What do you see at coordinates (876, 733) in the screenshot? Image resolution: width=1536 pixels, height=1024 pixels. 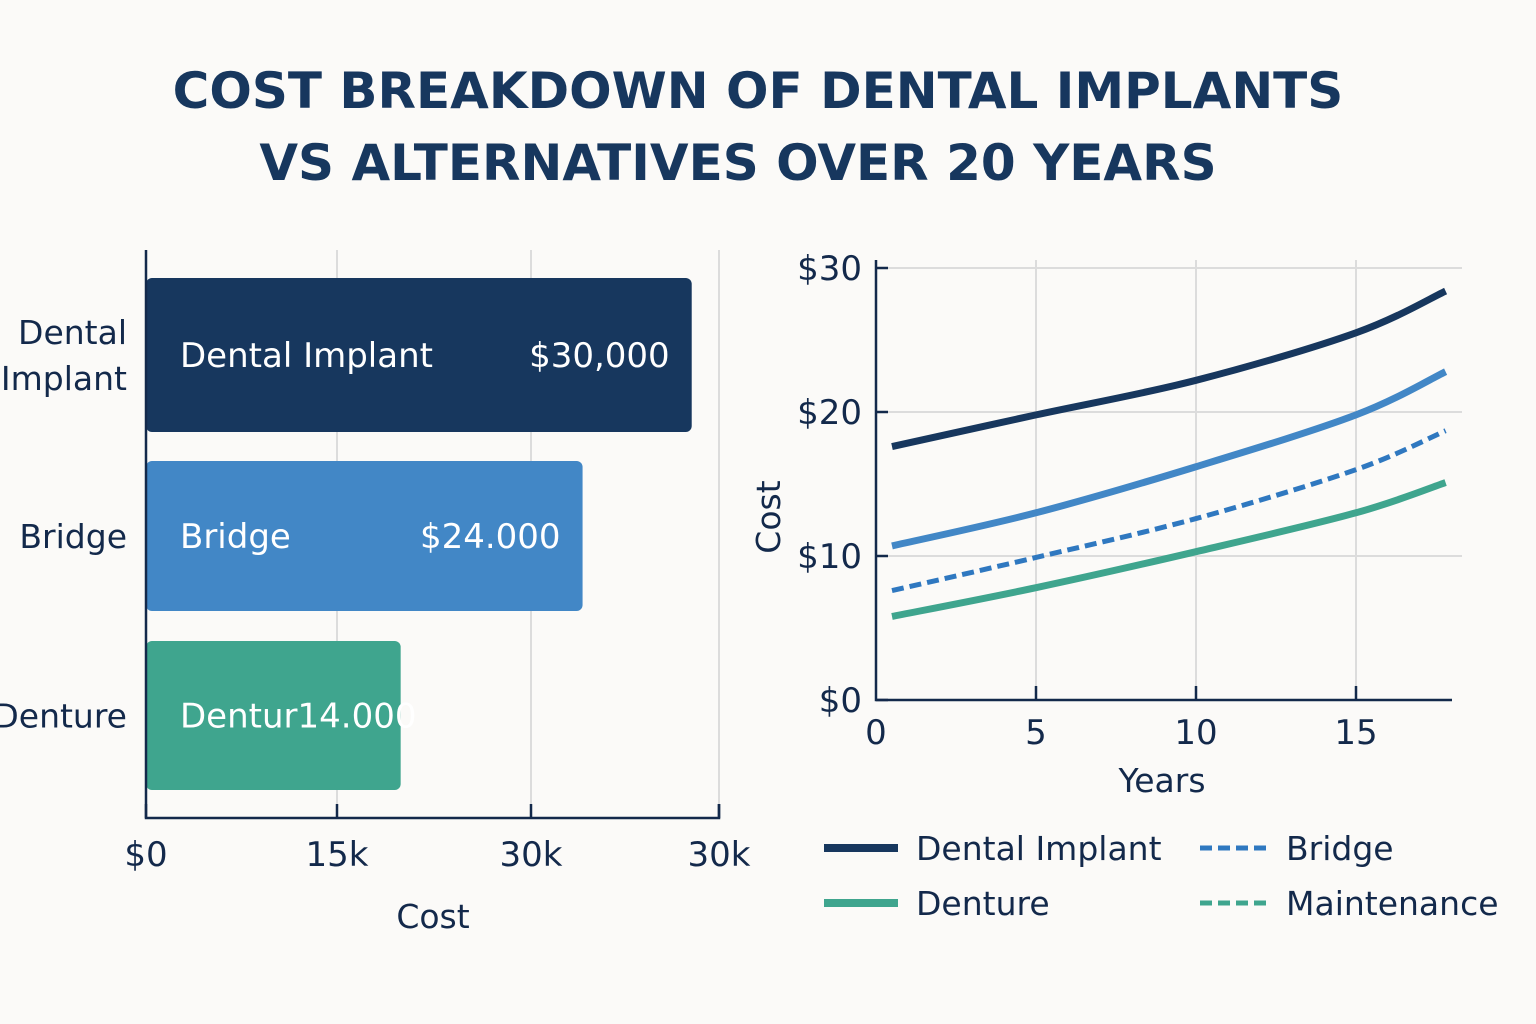 I see `x-tick-label: 0` at bounding box center [876, 733].